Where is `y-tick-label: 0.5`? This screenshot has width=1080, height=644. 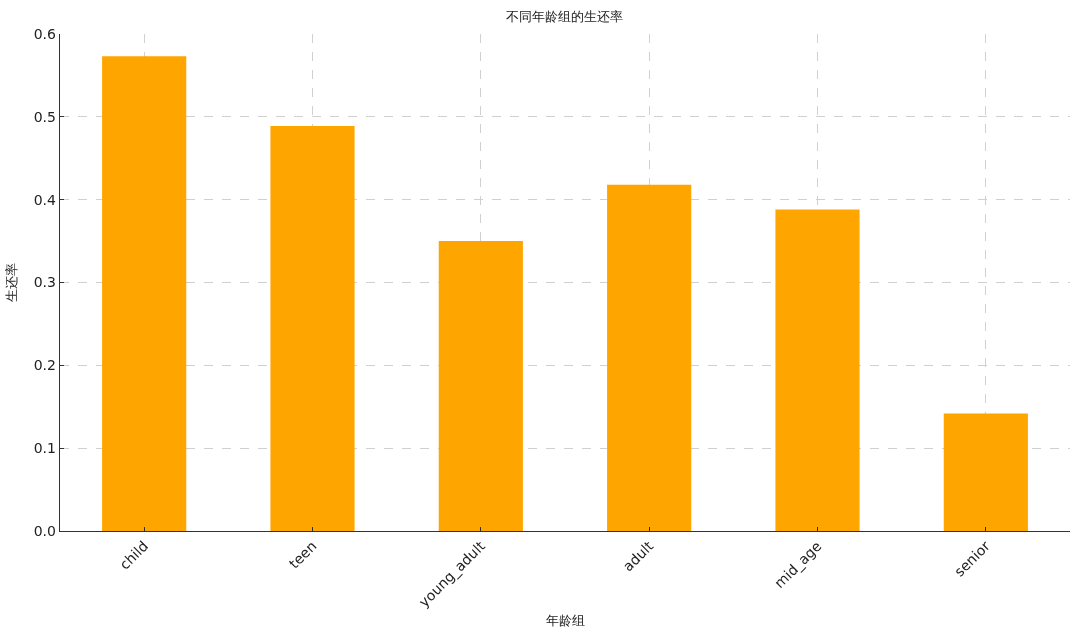
y-tick-label: 0.5 is located at coordinates (44, 116).